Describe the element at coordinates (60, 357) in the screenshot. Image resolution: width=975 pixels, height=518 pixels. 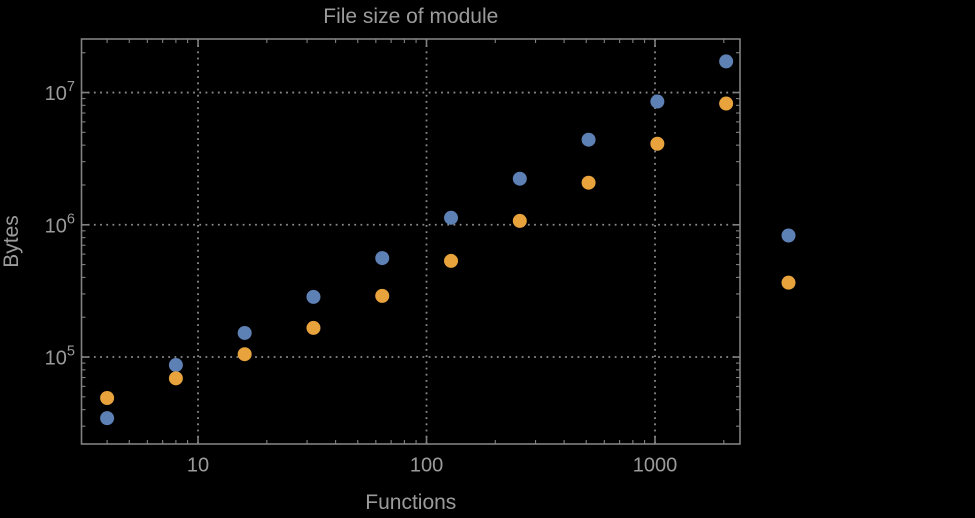
I see `y-tick-label: 10⁵` at that location.